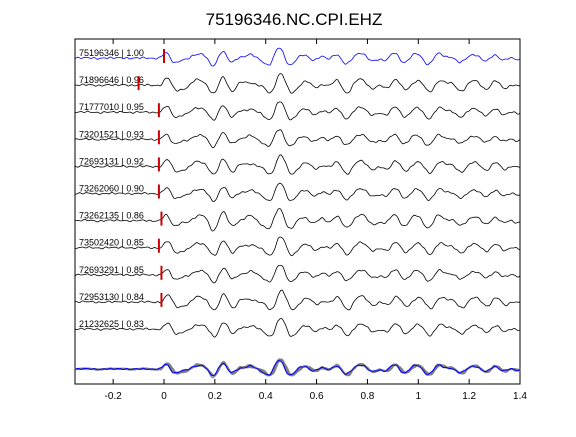  What do you see at coordinates (111, 107) in the screenshot?
I see `trace-label-2: 71777010 | 0.95` at bounding box center [111, 107].